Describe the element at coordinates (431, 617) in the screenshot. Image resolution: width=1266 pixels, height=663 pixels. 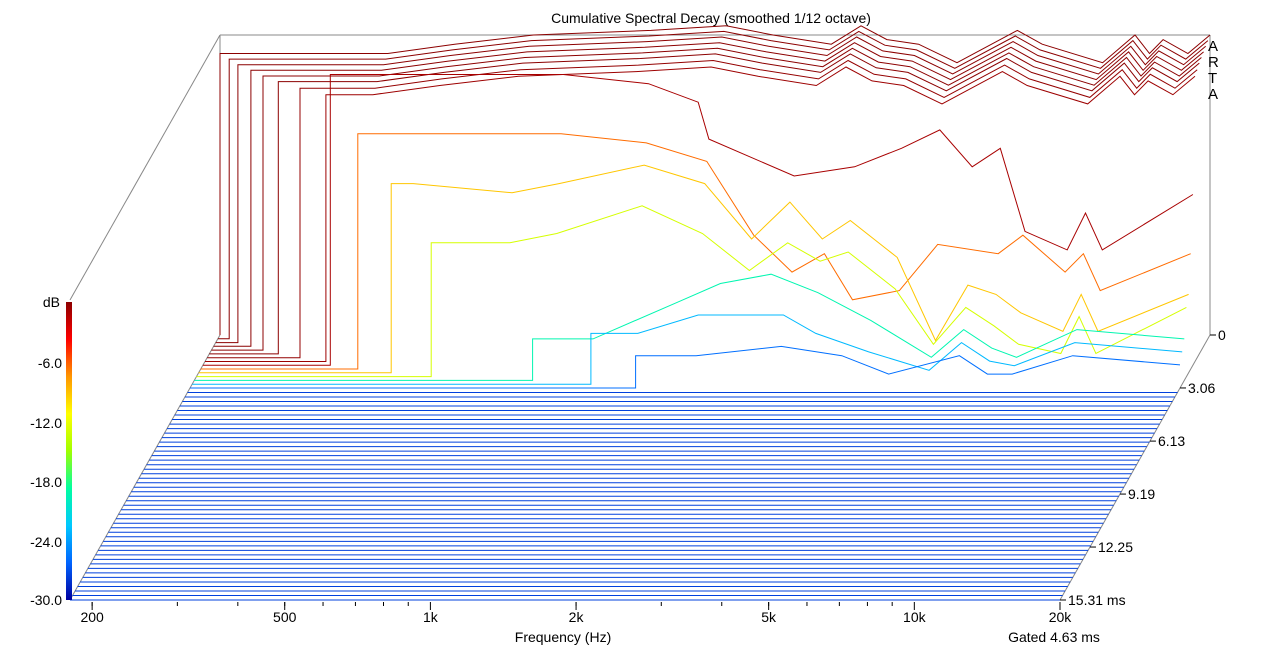
I see `x-tick-label: 1k` at that location.